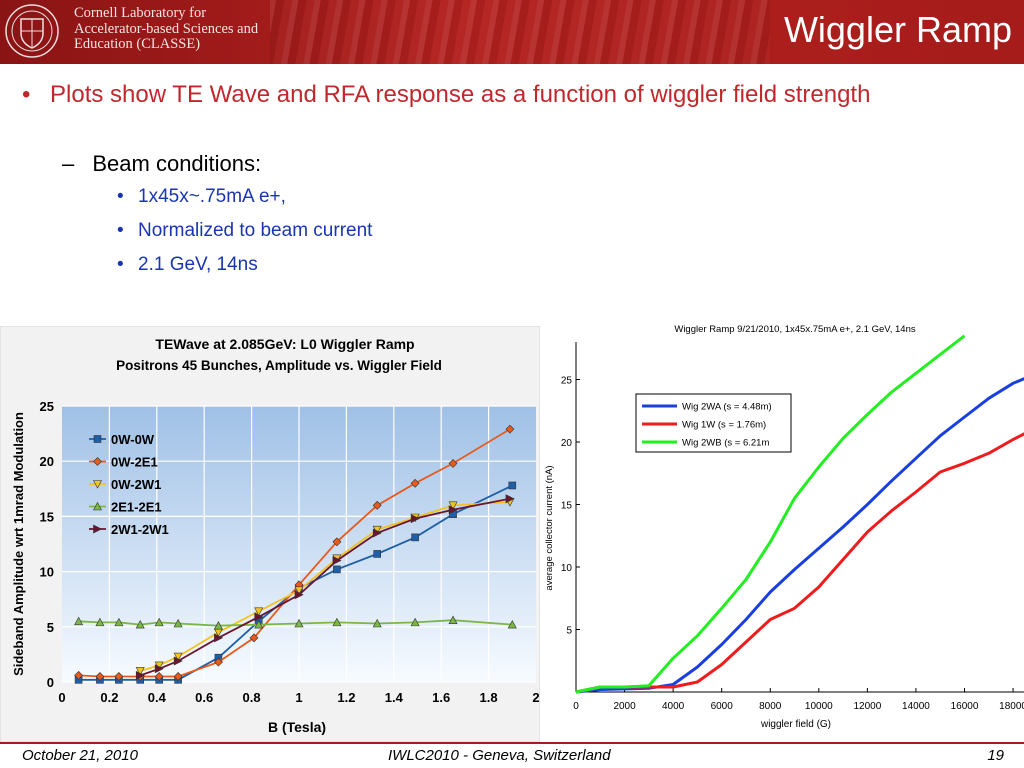 This screenshot has height=768, width=1024. I want to click on legend-item: 0W-2E1, so click(123, 462).